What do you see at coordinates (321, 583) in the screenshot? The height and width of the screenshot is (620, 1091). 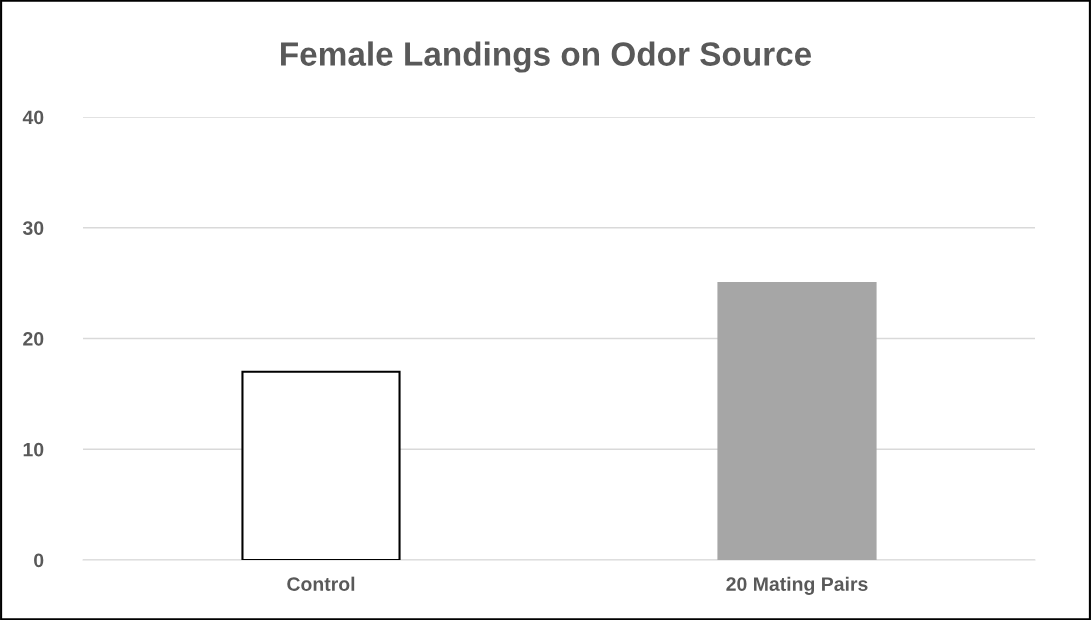 I see `x-tick-label: Control` at bounding box center [321, 583].